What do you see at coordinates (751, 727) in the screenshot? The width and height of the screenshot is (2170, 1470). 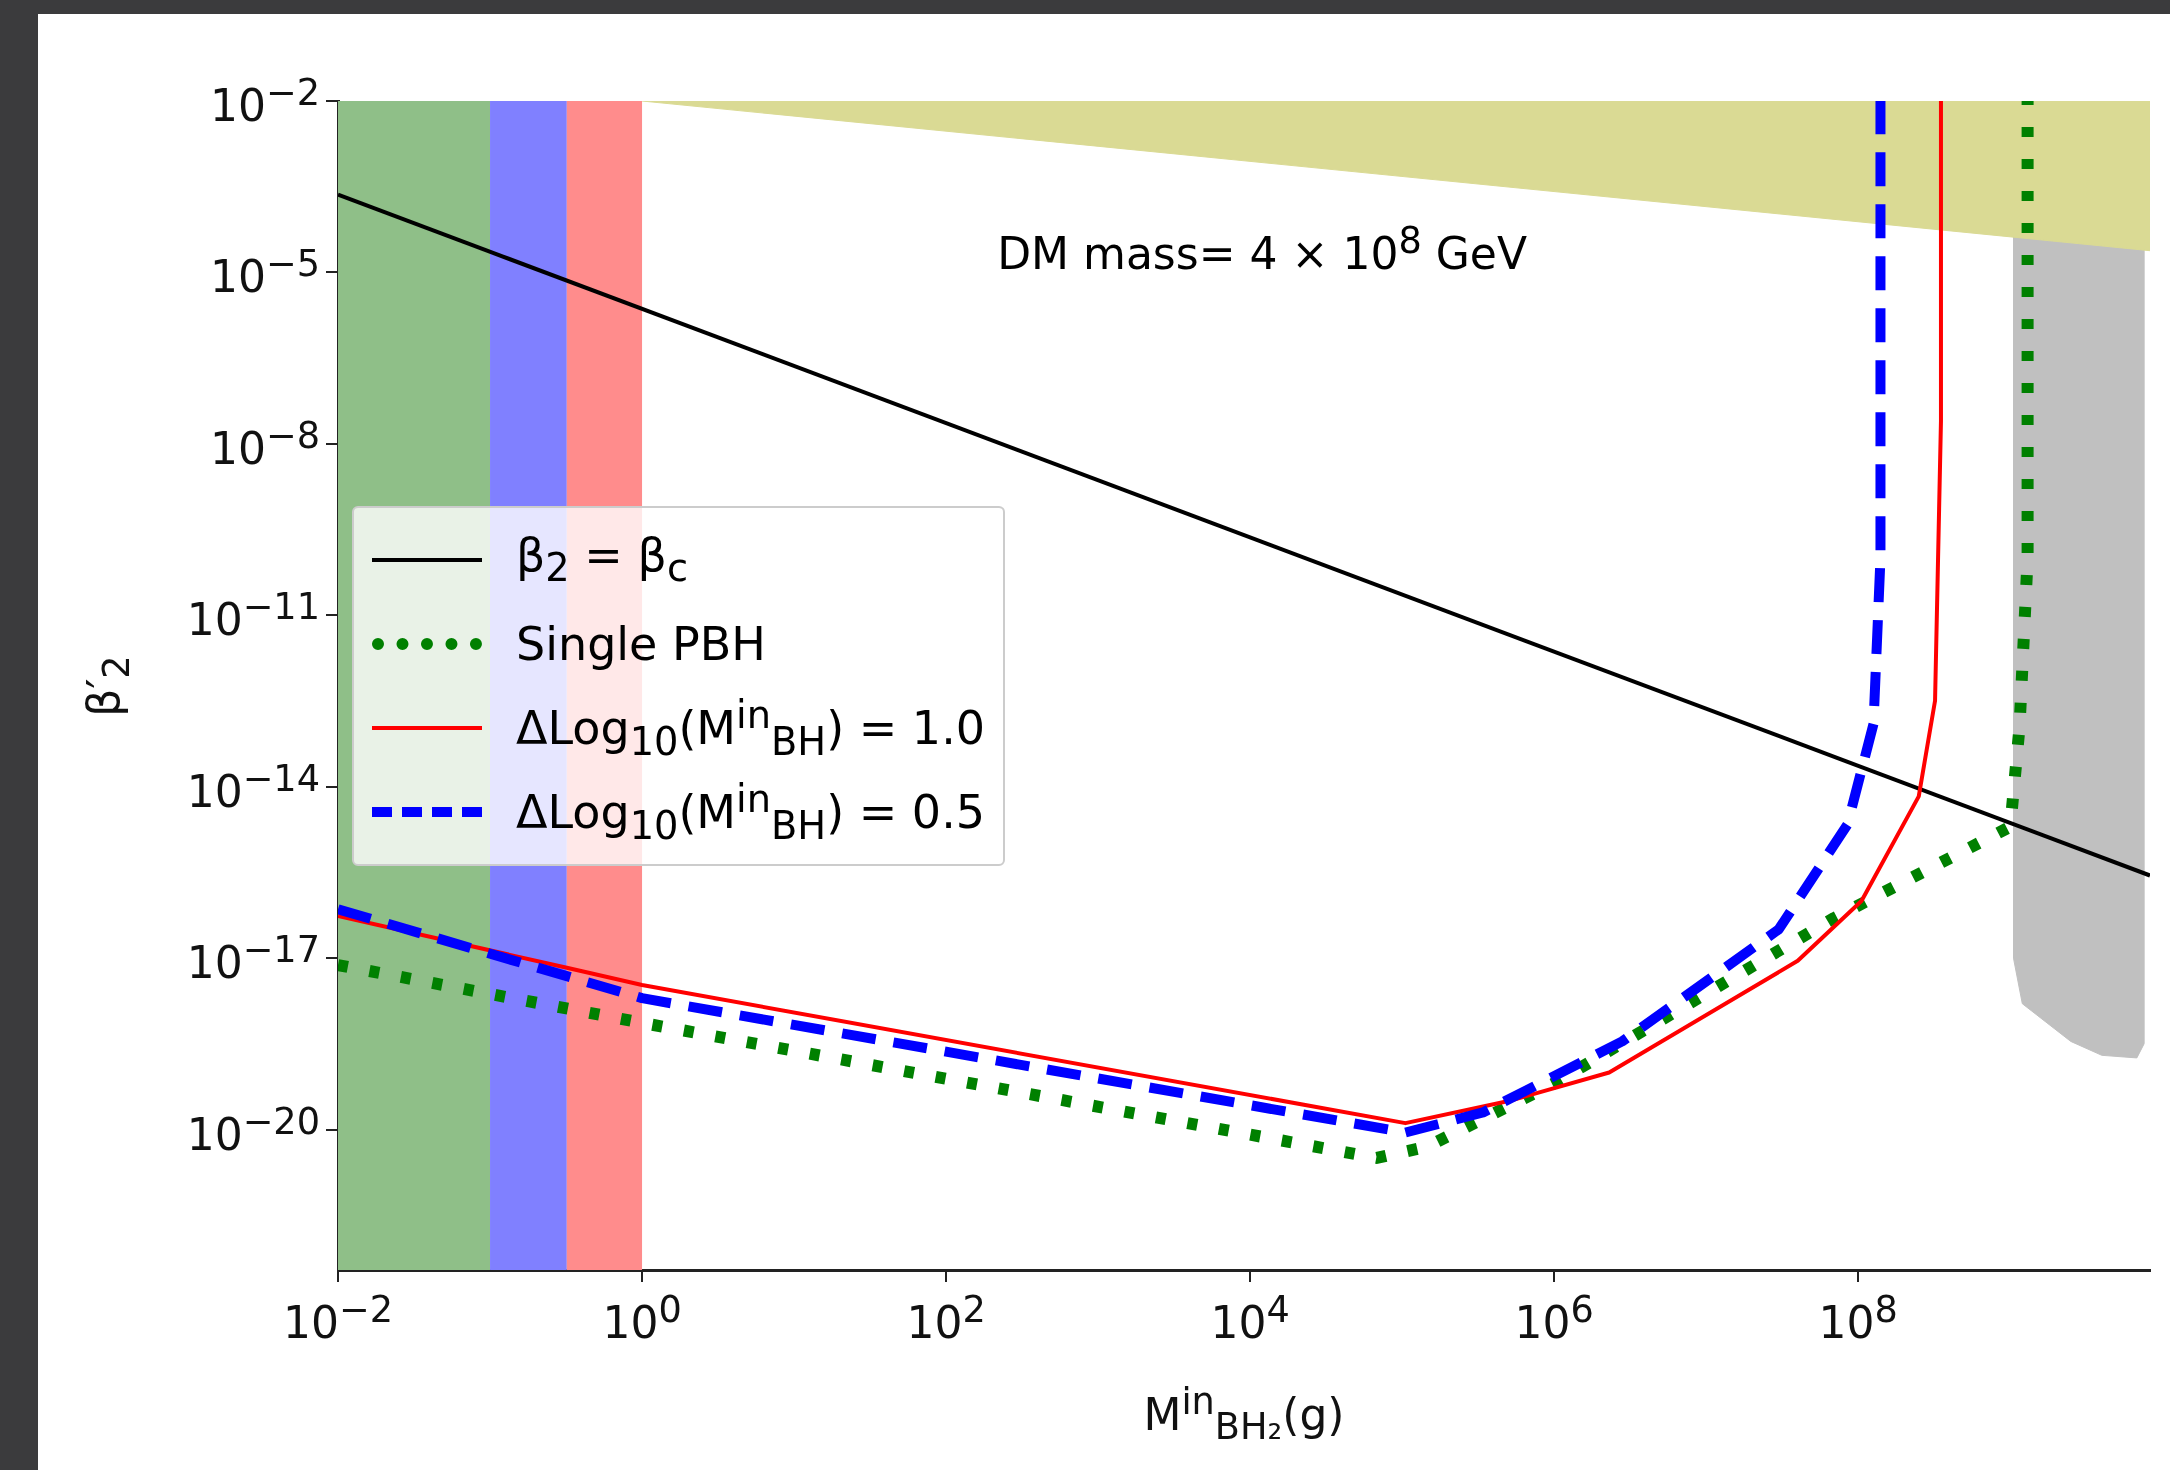 I see `legend-label: ΔLog$_{10}$(M$^{in}$$_{BH}$) = 1.0` at bounding box center [751, 727].